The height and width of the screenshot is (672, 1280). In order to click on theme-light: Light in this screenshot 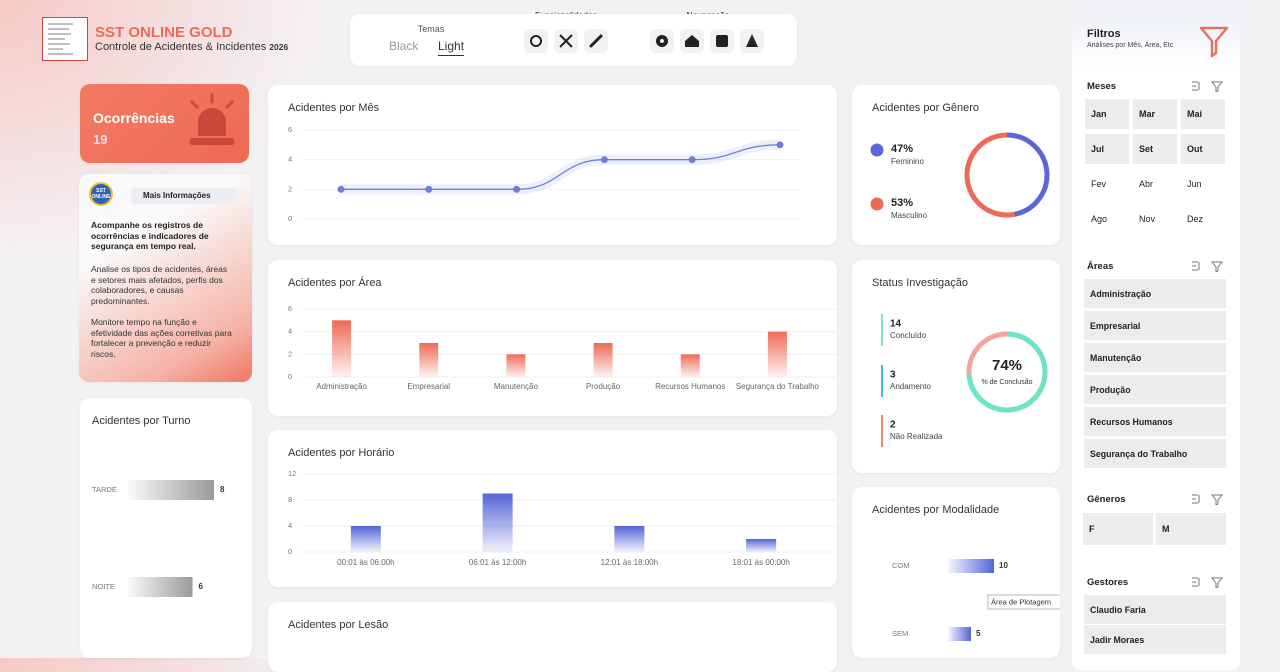, I will do `click(451, 47)`.